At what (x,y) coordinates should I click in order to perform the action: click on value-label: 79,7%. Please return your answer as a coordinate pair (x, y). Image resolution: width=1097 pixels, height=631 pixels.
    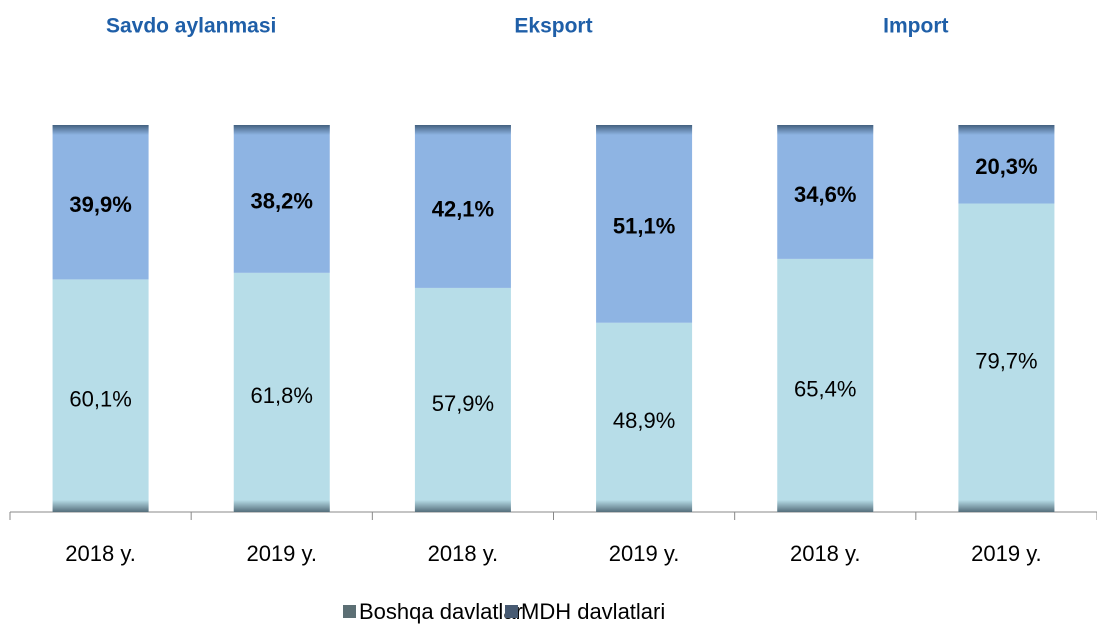
    Looking at the image, I should click on (1006, 361).